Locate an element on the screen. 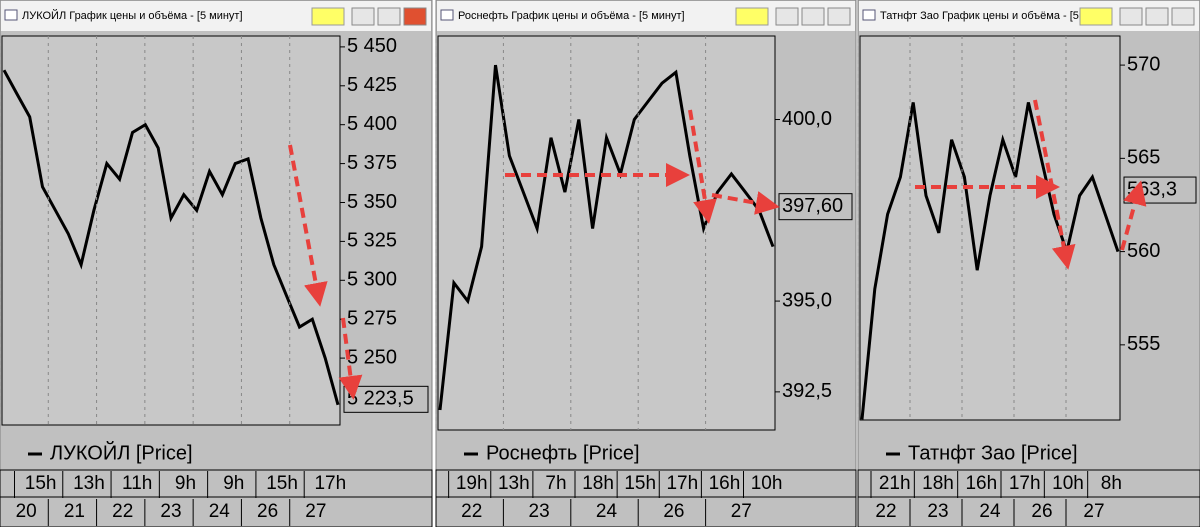  y-tick-label: 5 250 is located at coordinates (372, 357).